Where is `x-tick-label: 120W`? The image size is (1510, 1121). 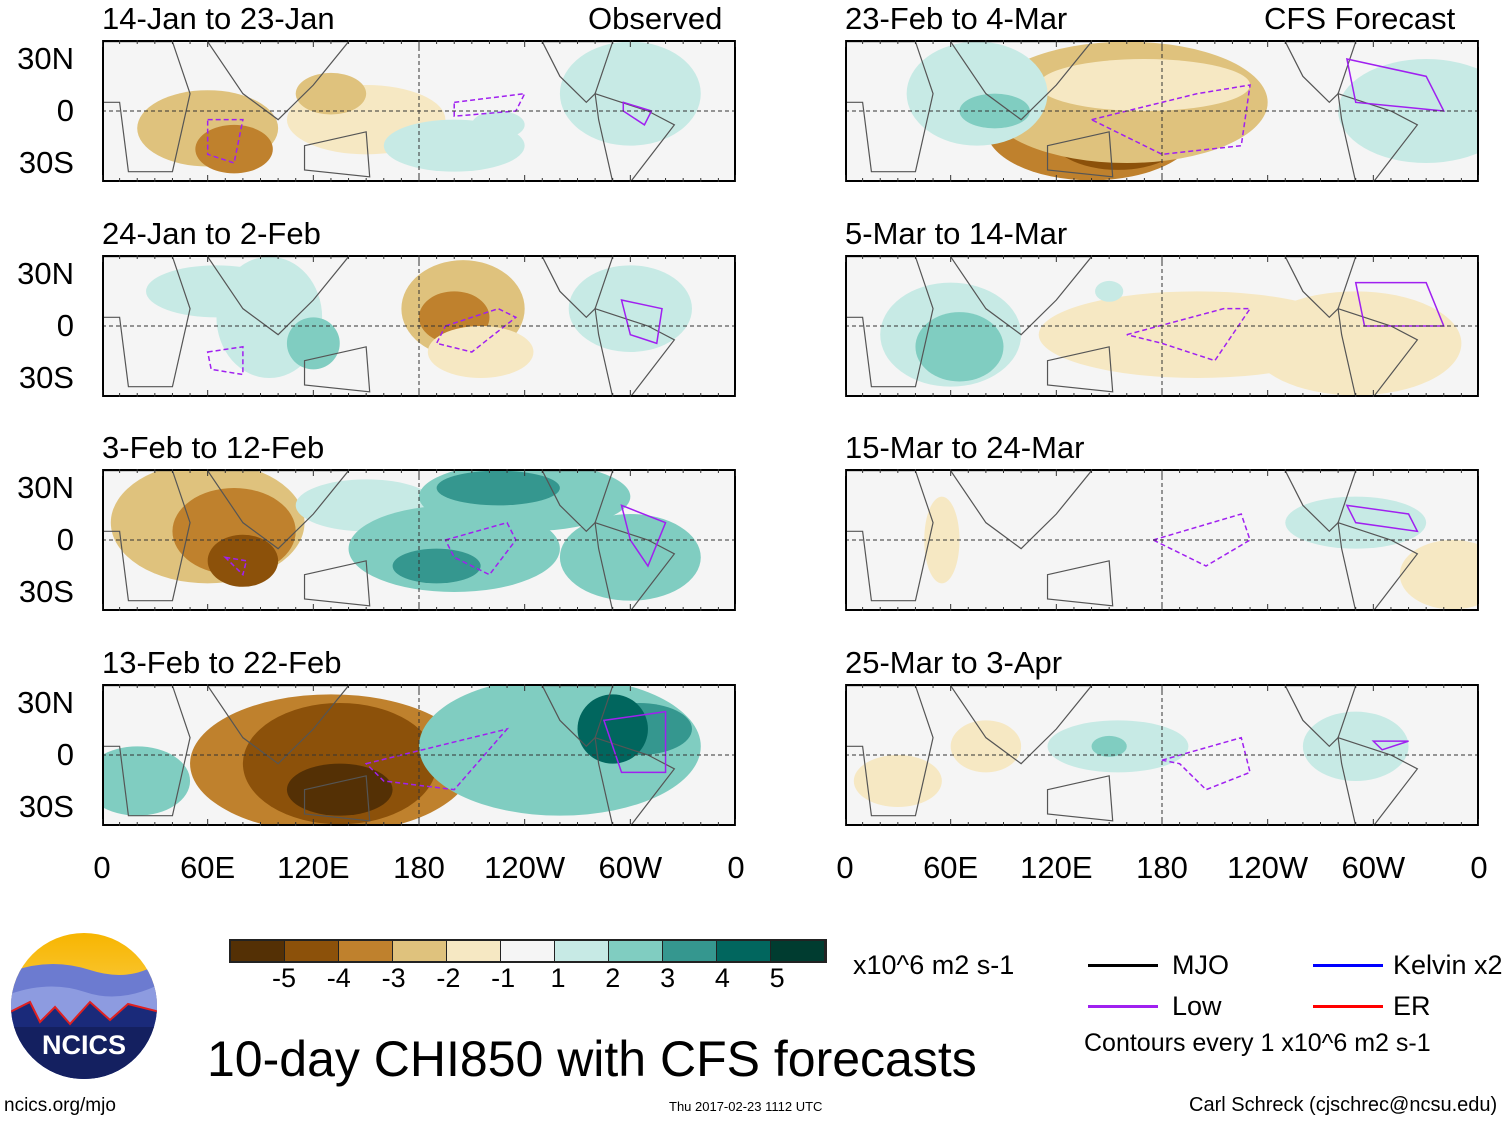
x-tick-label: 120W is located at coordinates (1268, 867).